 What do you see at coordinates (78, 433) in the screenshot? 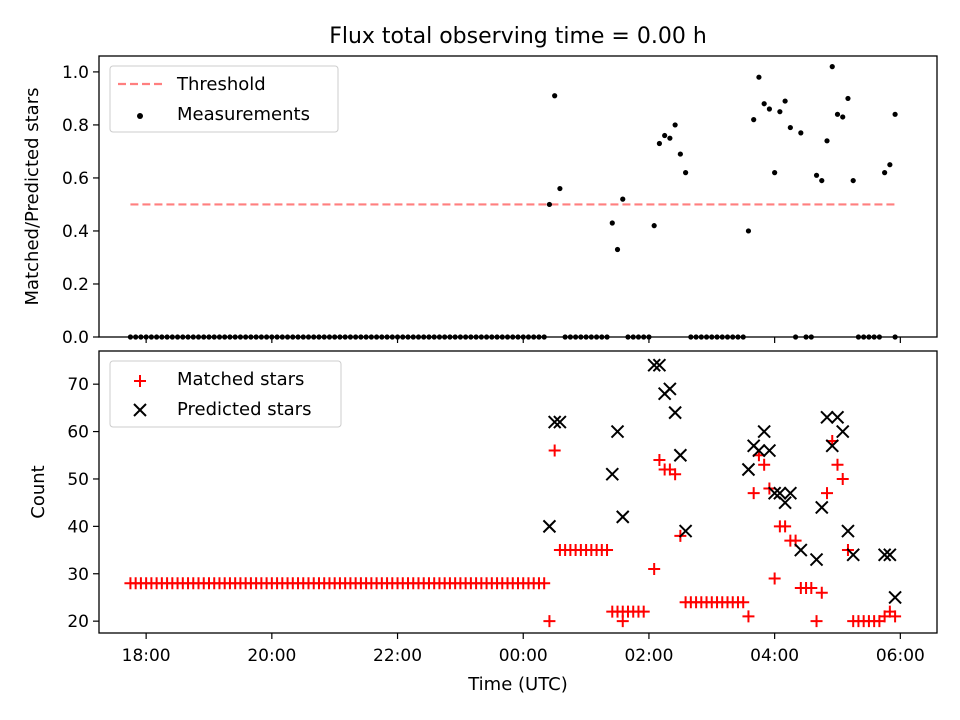
I see `y-tick-label: 60` at bounding box center [78, 433].